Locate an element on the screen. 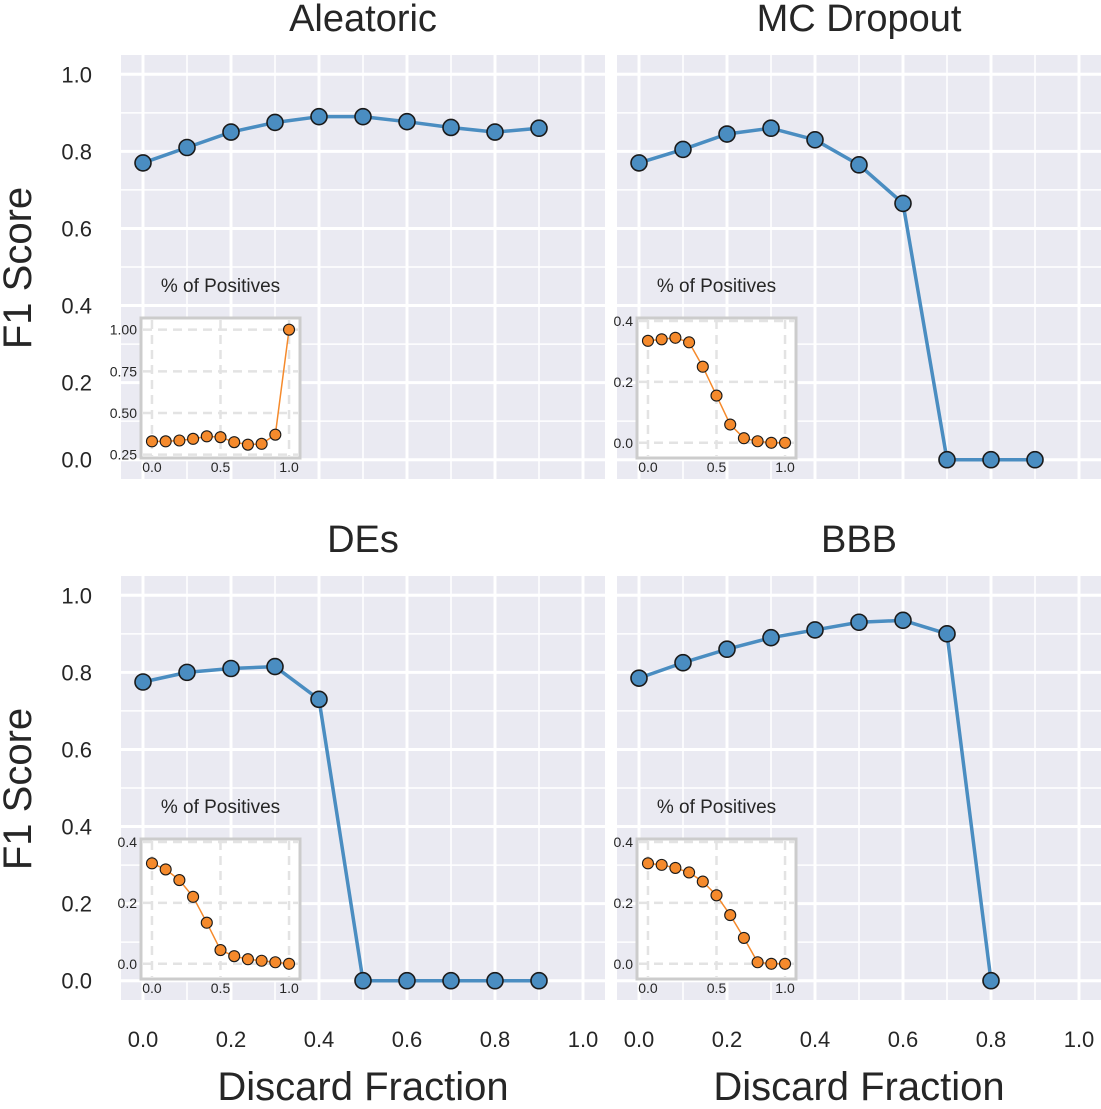  x-tick-label: 0.2 is located at coordinates (231, 1039).